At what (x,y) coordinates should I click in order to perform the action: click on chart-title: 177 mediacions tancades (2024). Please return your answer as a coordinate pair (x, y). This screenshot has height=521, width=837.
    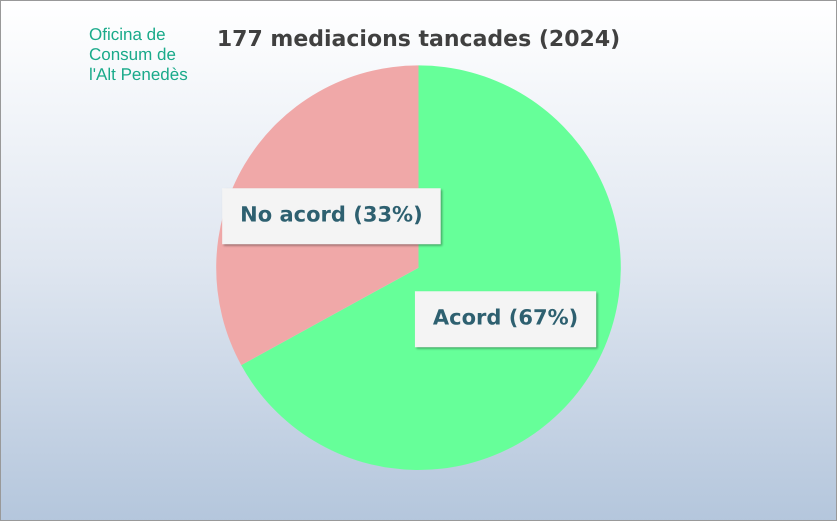
    Looking at the image, I should click on (418, 39).